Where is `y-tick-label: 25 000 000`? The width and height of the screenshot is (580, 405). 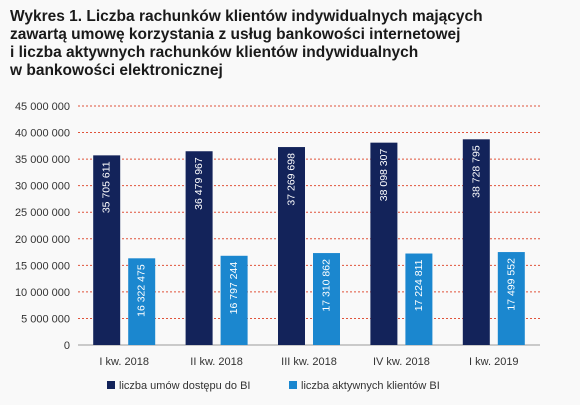 y-tick-label: 25 000 000 is located at coordinates (42, 213).